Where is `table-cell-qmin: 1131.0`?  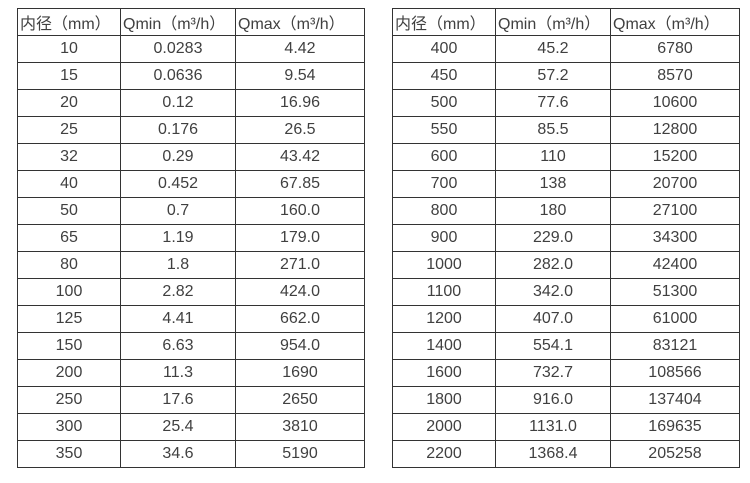 table-cell-qmin: 1131.0 is located at coordinates (553, 427).